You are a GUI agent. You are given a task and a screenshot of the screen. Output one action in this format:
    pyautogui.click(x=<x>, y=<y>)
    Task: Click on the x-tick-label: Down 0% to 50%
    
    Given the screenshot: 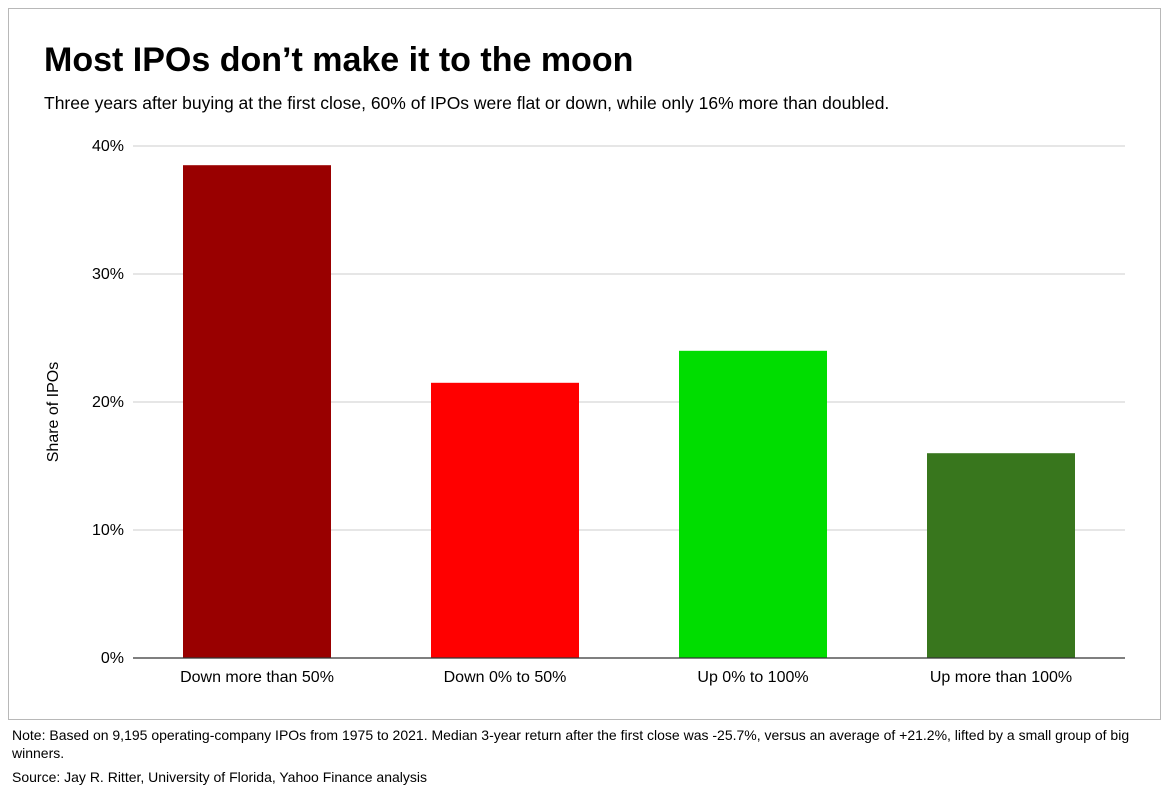 What is the action you would take?
    pyautogui.click(x=505, y=677)
    